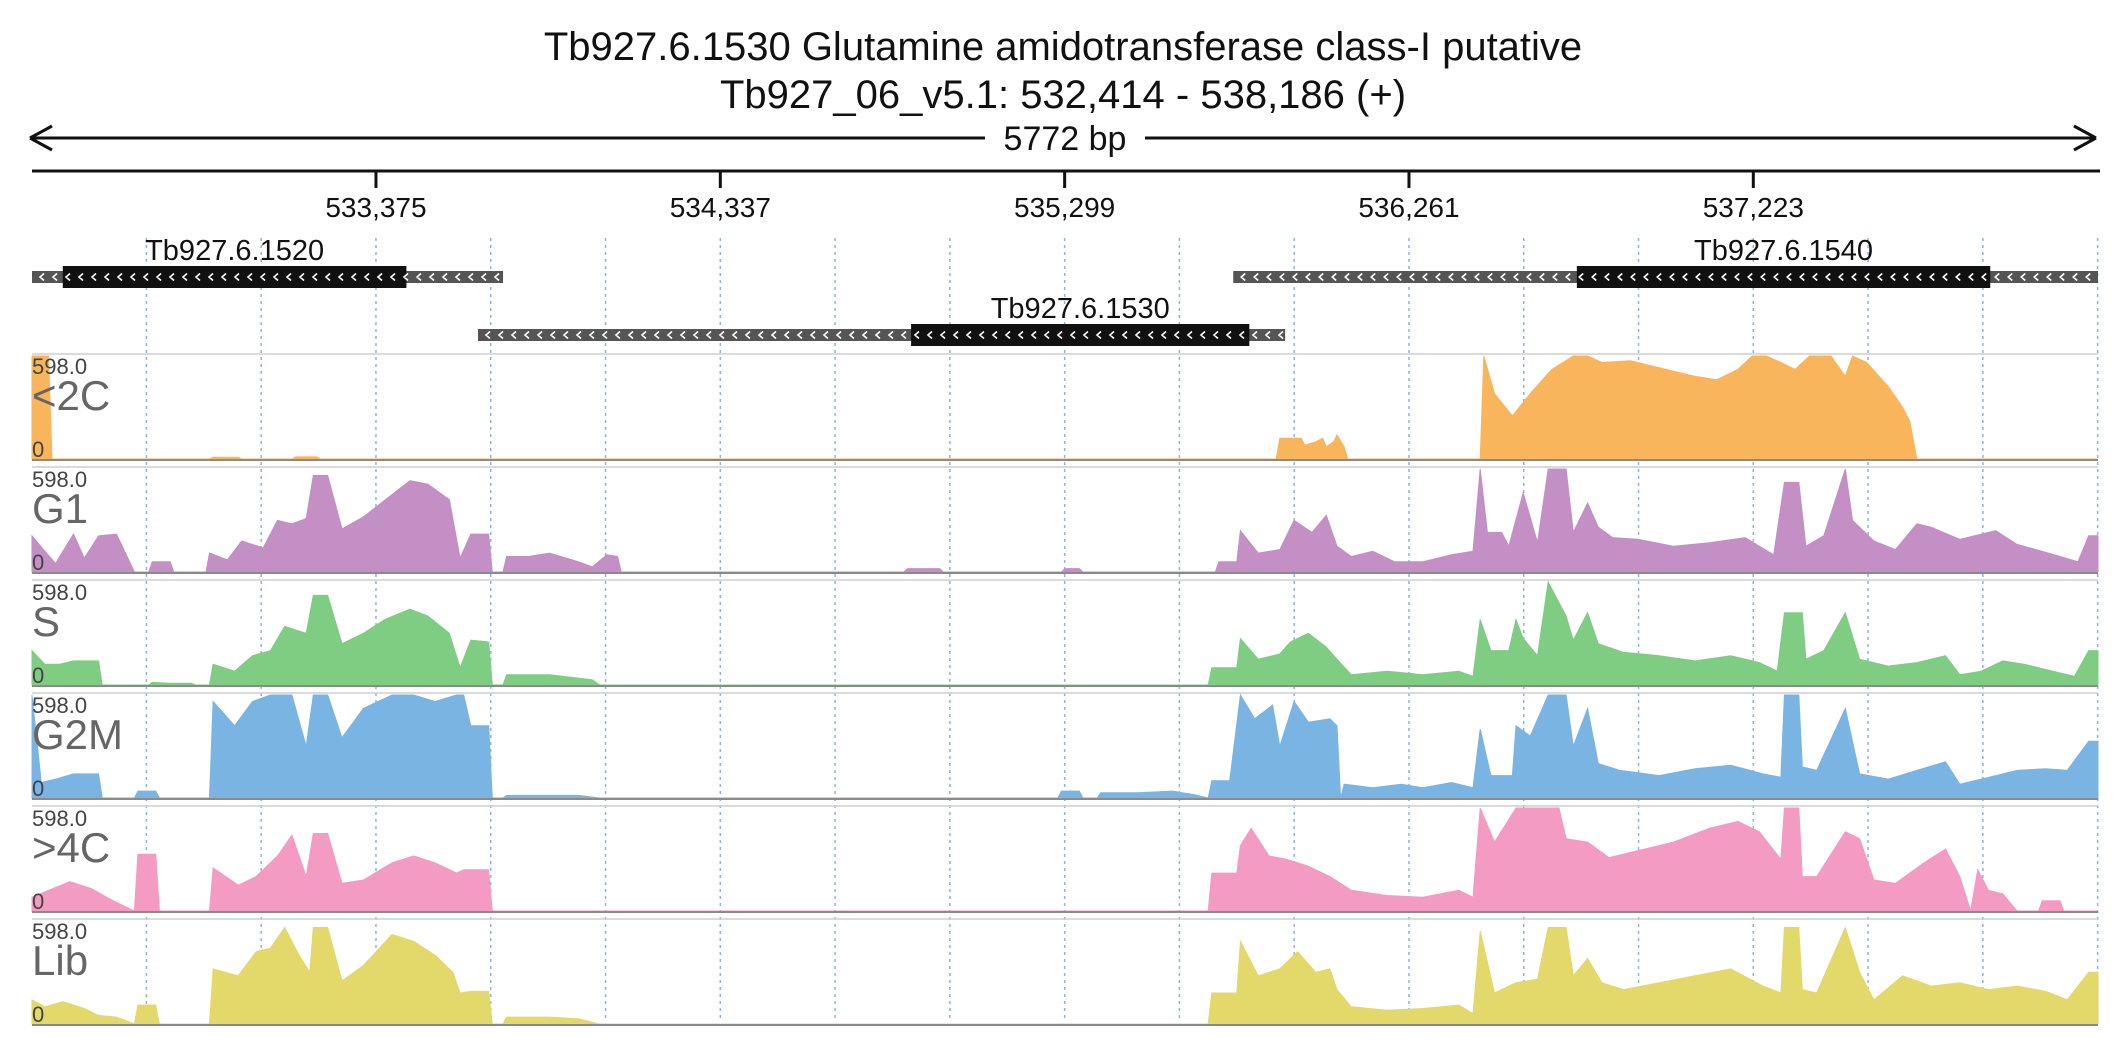 Image resolution: width=2126 pixels, height=1058 pixels. What do you see at coordinates (60, 508) in the screenshot?
I see `track-name-1: G1` at bounding box center [60, 508].